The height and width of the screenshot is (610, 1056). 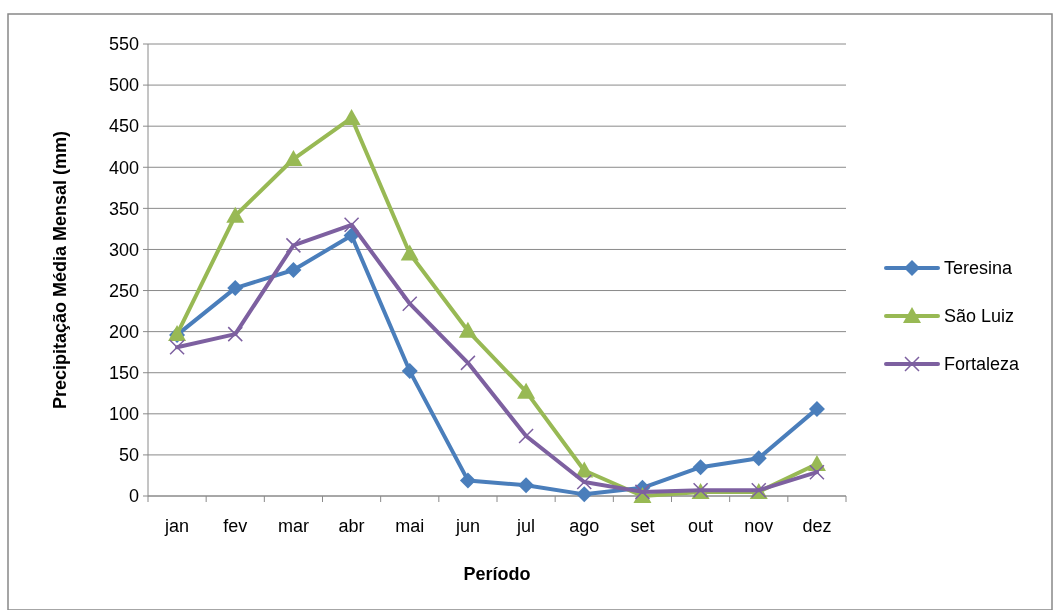 I want to click on x-tick-label: nov, so click(x=759, y=526).